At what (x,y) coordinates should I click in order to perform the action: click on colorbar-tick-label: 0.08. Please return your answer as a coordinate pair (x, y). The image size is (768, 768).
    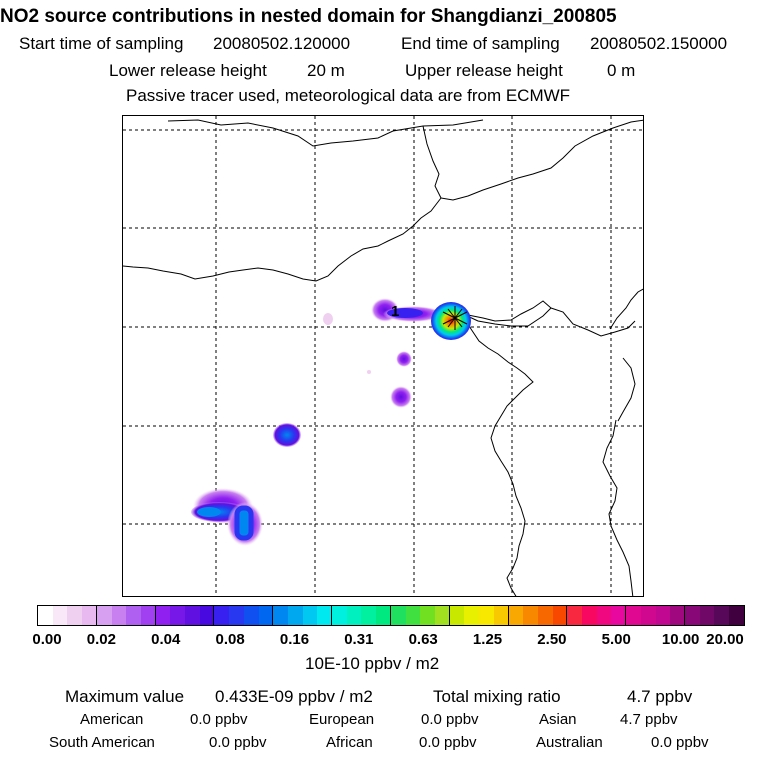
    Looking at the image, I should click on (230, 639).